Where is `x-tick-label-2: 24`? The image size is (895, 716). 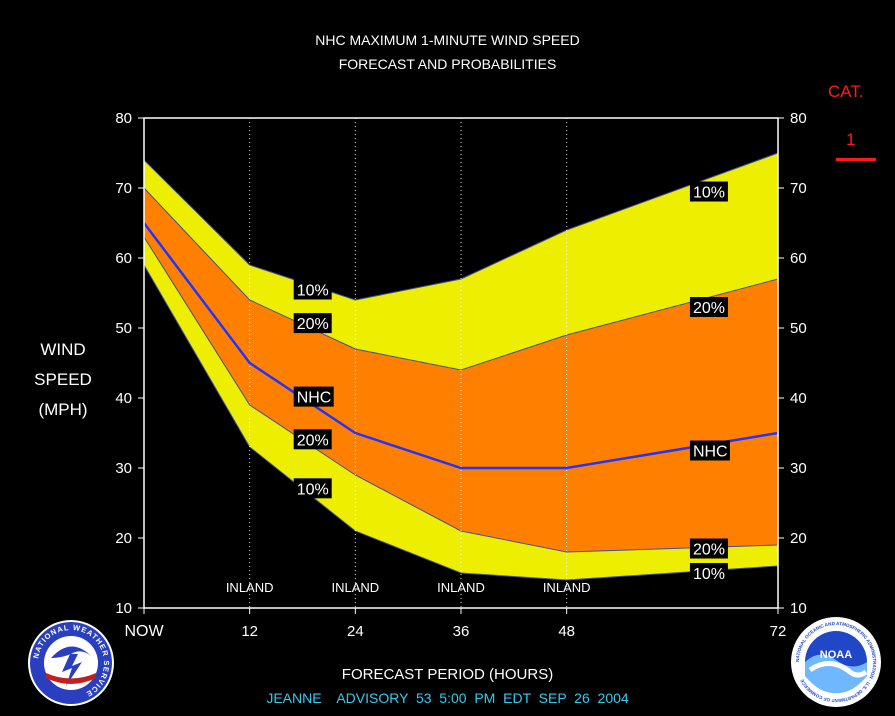 x-tick-label-2: 24 is located at coordinates (355, 631).